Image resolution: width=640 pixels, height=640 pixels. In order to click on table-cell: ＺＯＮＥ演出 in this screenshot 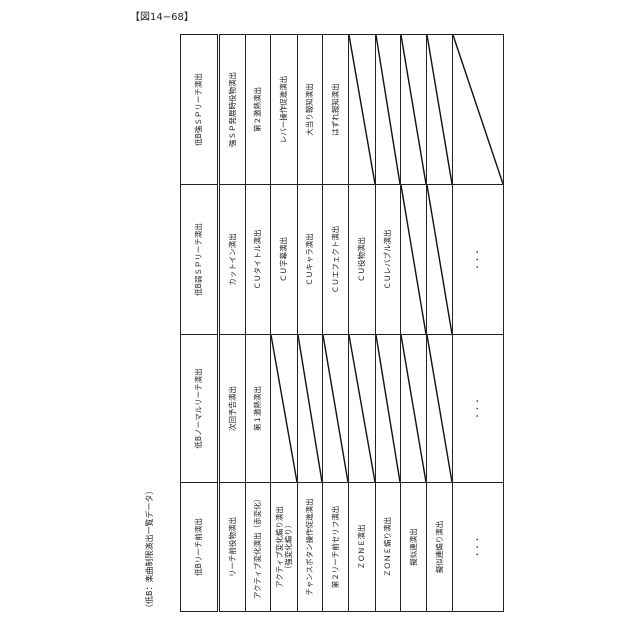, I will do `click(362, 547)`.